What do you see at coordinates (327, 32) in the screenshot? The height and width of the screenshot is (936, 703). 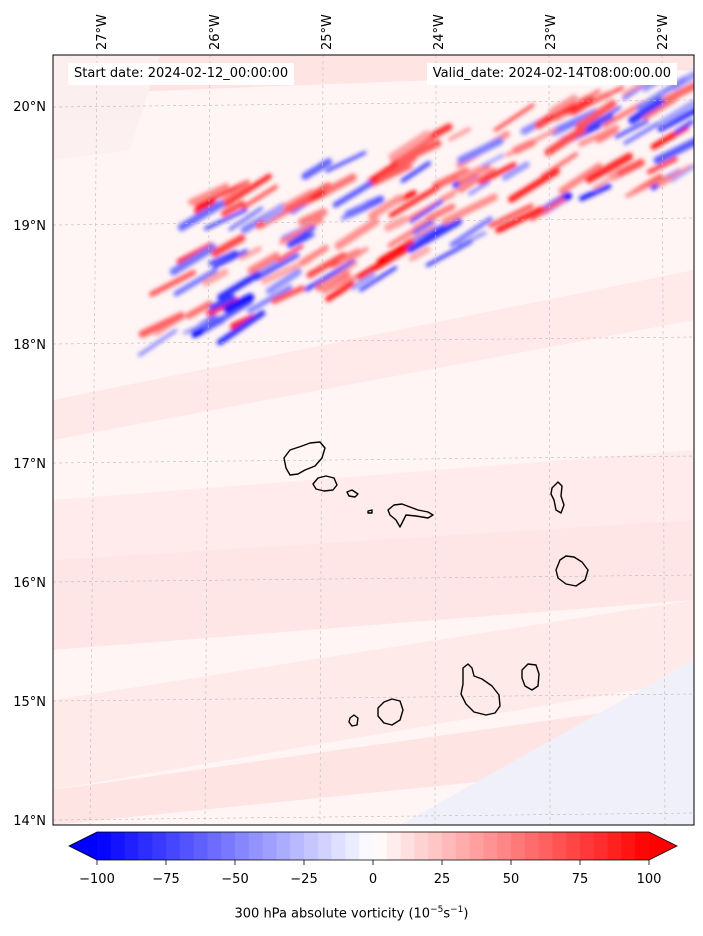 I see `lon-label: 25°W` at bounding box center [327, 32].